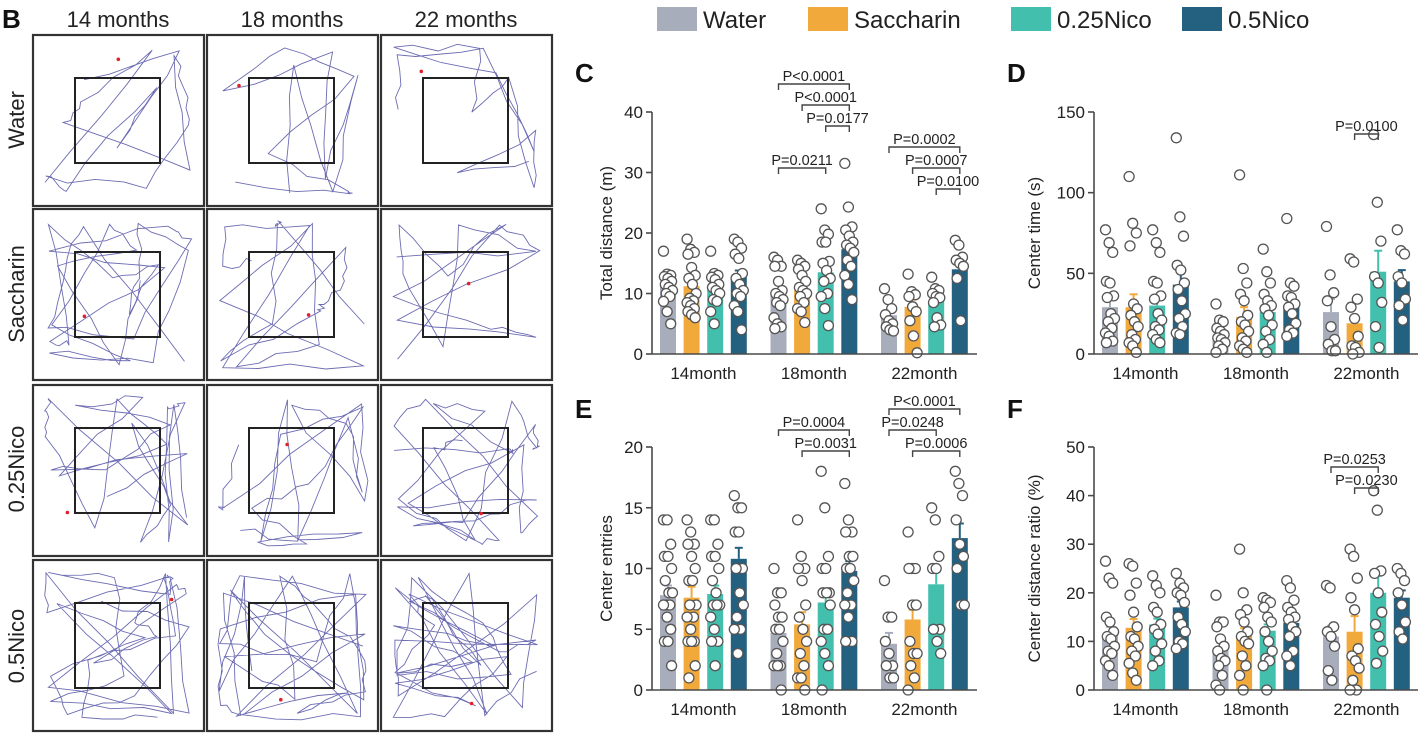 Image resolution: width=1420 pixels, height=743 pixels. Describe the element at coordinates (1366, 127) in the screenshot. I see `p-value-label: P=0.0100` at that location.